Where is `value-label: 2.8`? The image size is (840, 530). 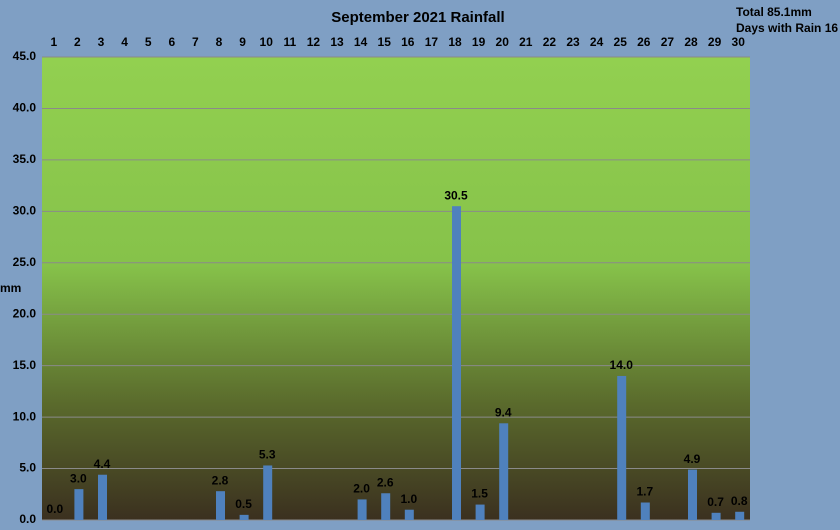
value-label: 2.8 is located at coordinates (220, 480).